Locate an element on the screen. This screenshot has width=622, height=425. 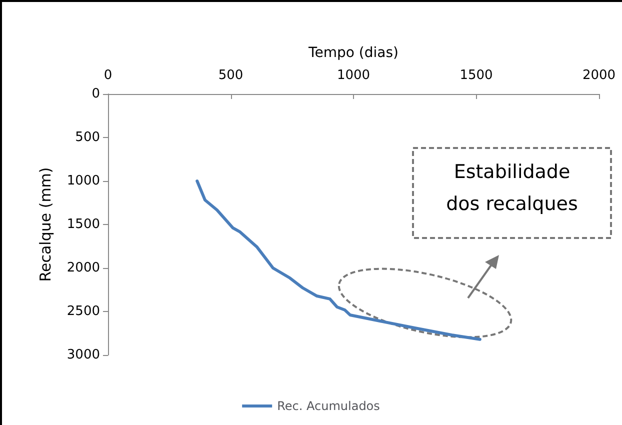
y-tick-label: 1000 is located at coordinates (83, 181).